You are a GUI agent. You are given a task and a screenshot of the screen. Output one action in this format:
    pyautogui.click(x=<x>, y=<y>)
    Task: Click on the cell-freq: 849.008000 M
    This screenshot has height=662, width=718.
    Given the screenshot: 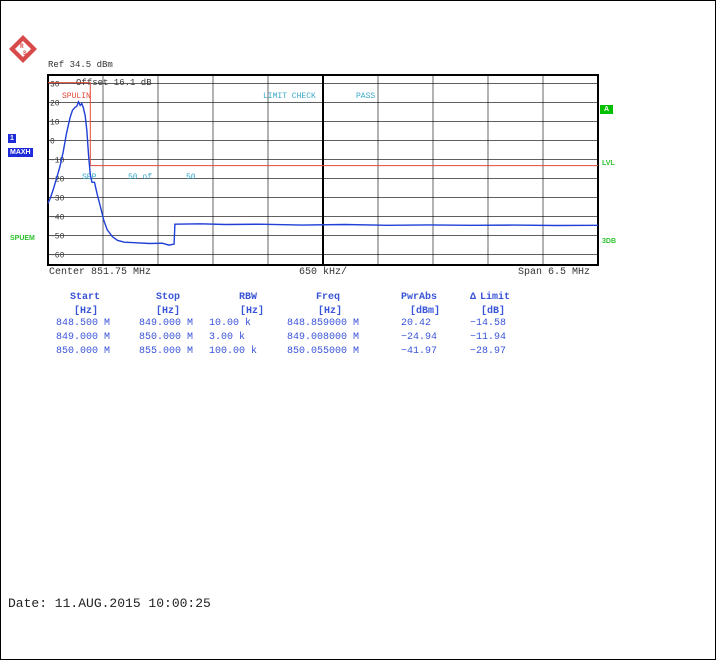 What is the action you would take?
    pyautogui.click(x=323, y=337)
    